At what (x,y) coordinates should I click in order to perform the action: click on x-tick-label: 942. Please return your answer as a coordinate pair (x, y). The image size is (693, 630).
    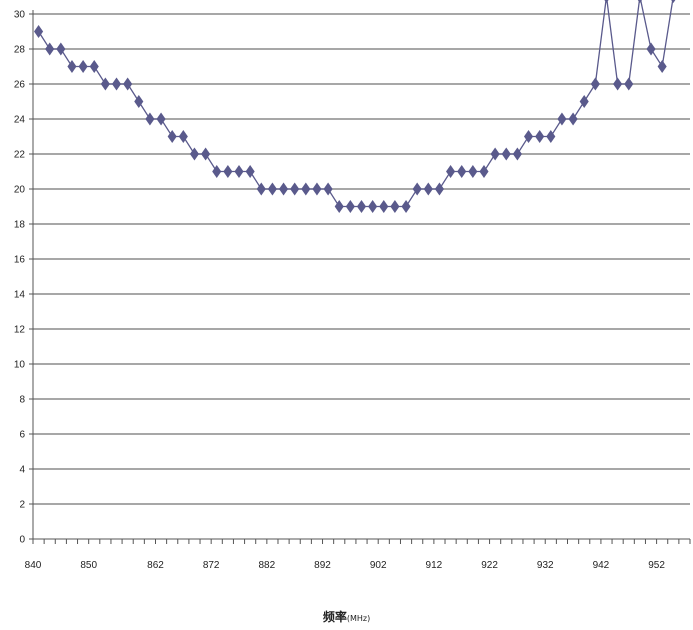
    Looking at the image, I should click on (601, 565).